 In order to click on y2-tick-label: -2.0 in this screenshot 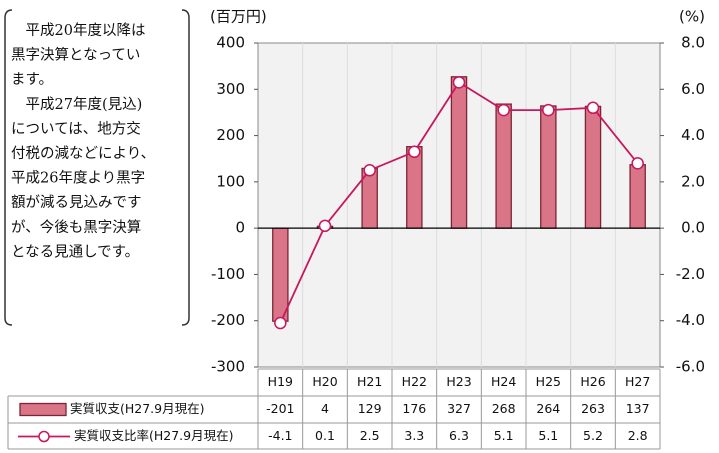, I will do `click(690, 274)`.